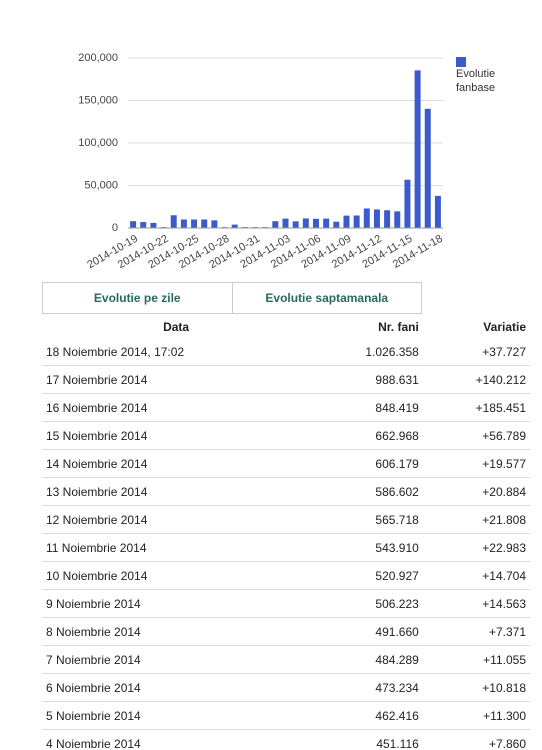 Image resolution: width=542 pixels, height=750 pixels. Describe the element at coordinates (176, 379) in the screenshot. I see `table-cell: 17 Noiembrie 2014` at that location.